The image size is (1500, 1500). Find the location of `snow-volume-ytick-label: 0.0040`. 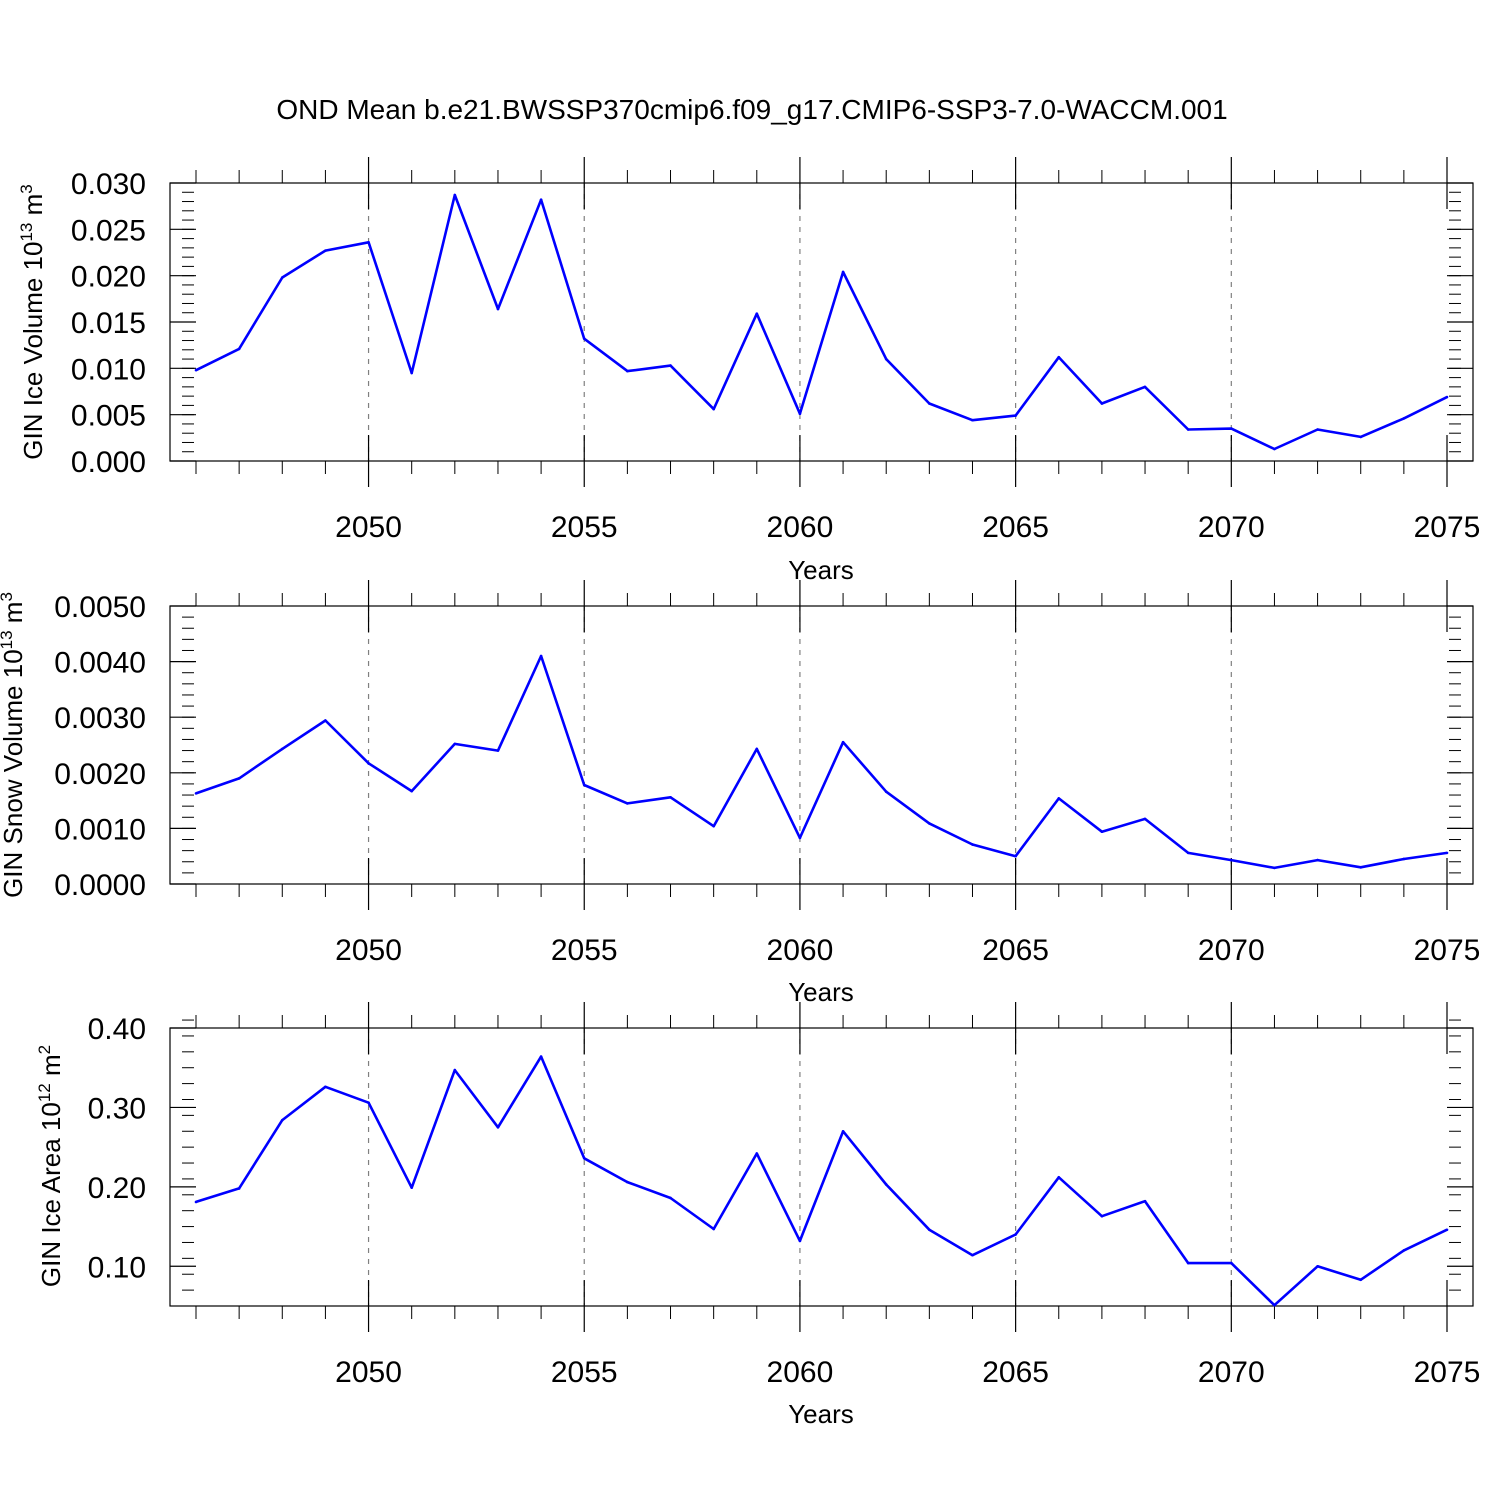

snow-volume-ytick-label: 0.0040 is located at coordinates (100, 663).